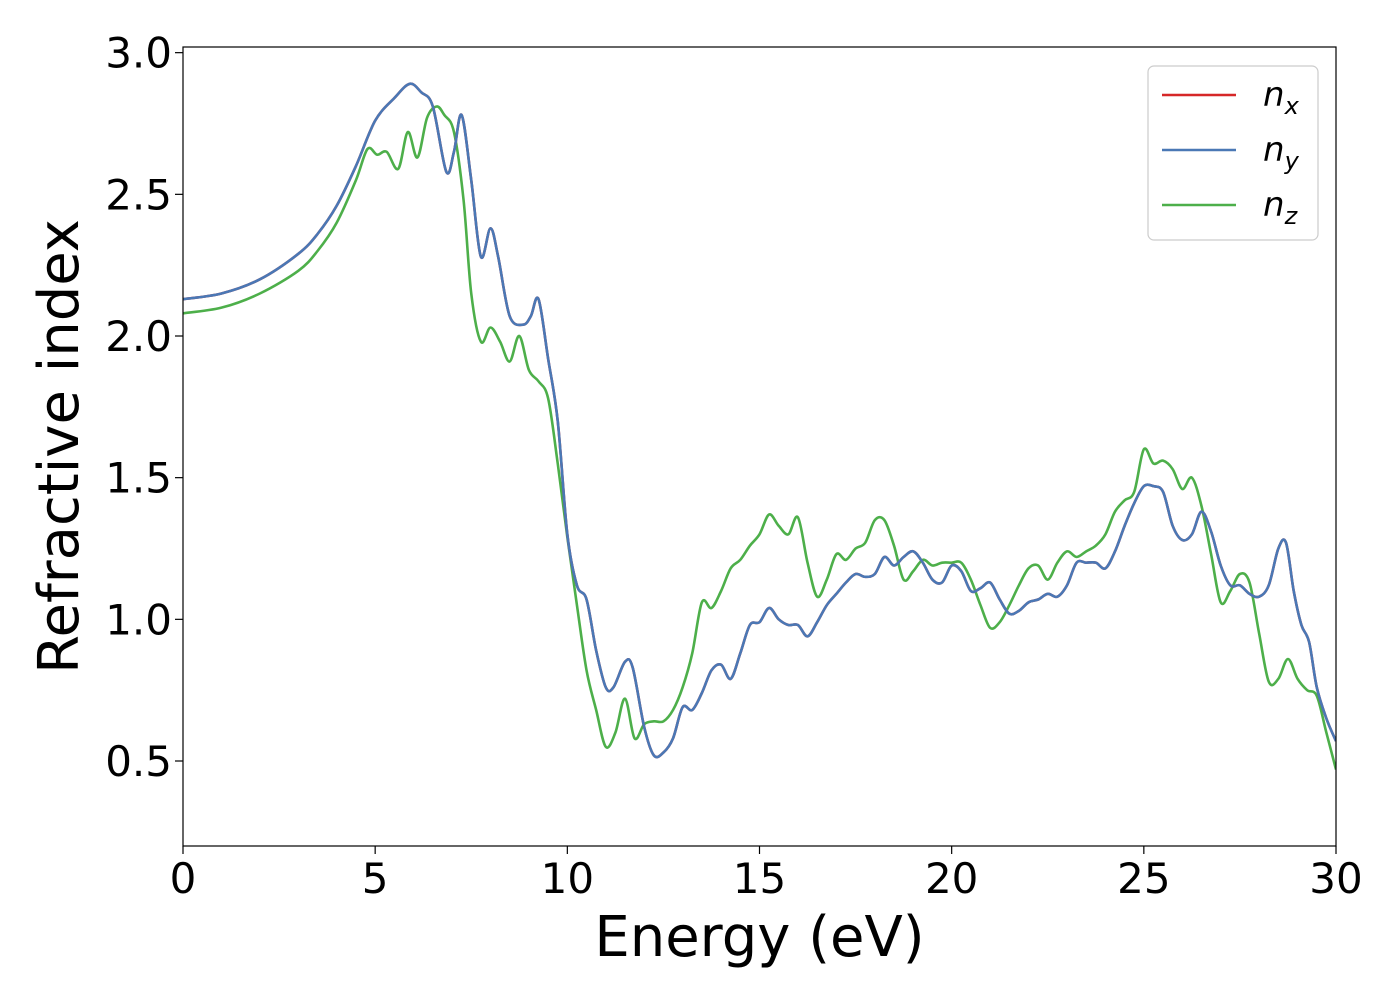 This screenshot has height=1000, width=1400. I want to click on x-axis-label: Energy (eV), so click(759, 937).